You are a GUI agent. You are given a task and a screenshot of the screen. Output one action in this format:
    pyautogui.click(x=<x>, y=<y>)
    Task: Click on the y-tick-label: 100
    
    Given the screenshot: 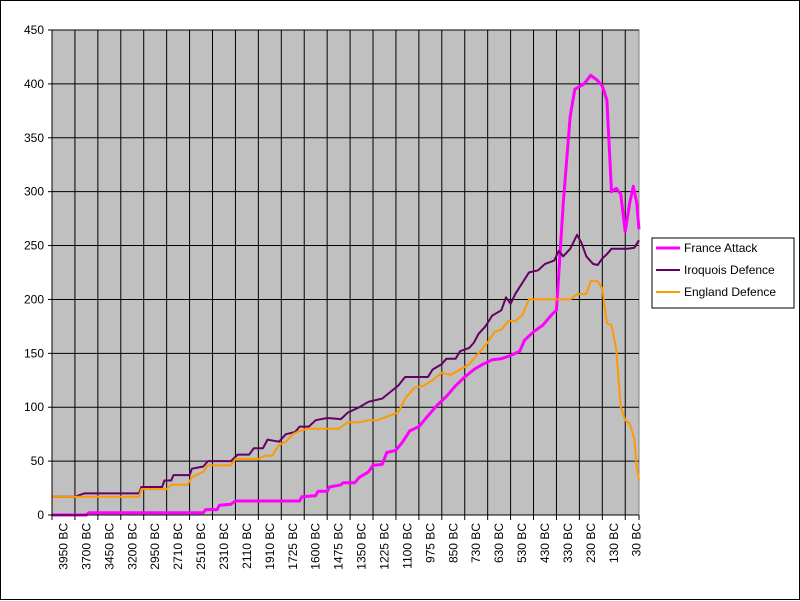 What is the action you would take?
    pyautogui.click(x=34, y=407)
    